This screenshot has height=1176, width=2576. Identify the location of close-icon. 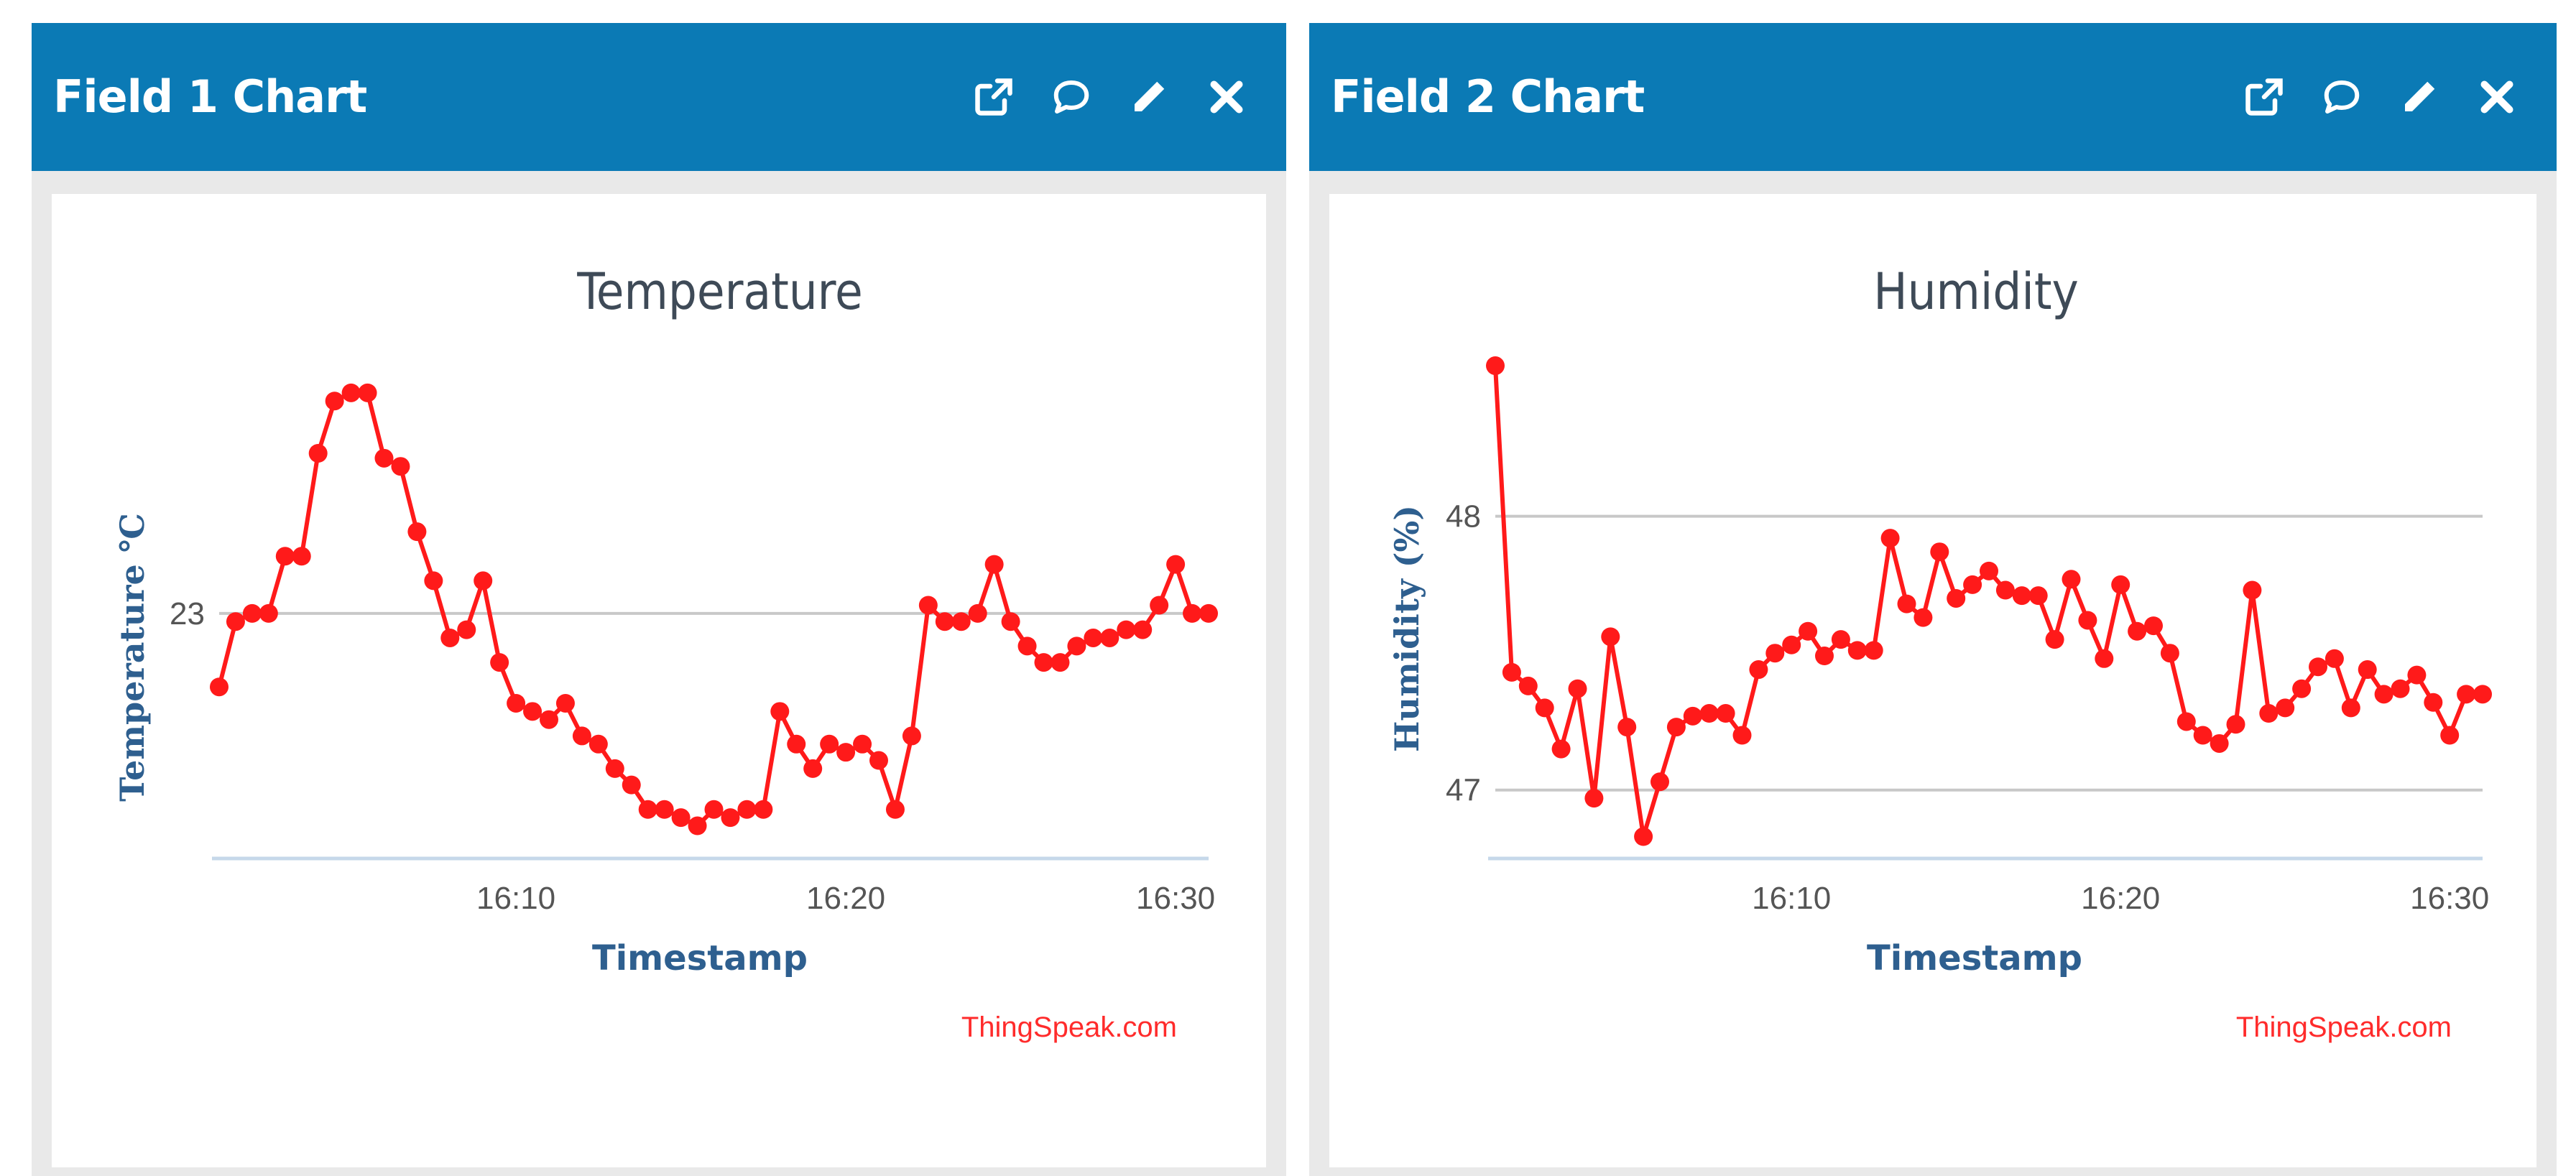
(2497, 97).